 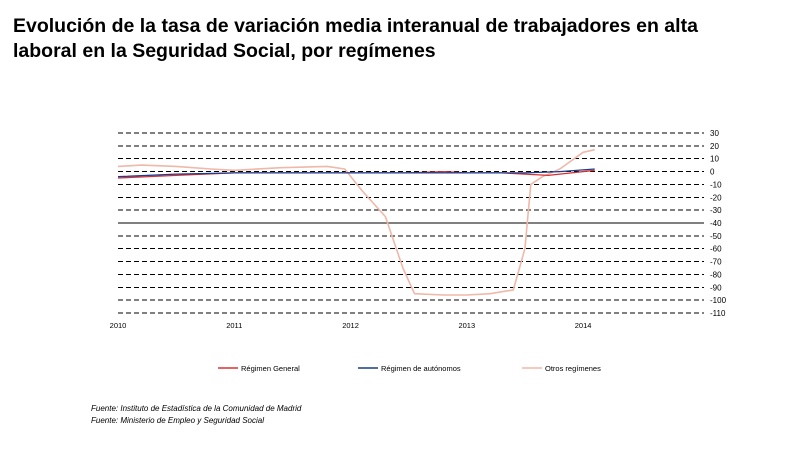 What do you see at coordinates (716, 210) in the screenshot?
I see `y-tick-label: -30` at bounding box center [716, 210].